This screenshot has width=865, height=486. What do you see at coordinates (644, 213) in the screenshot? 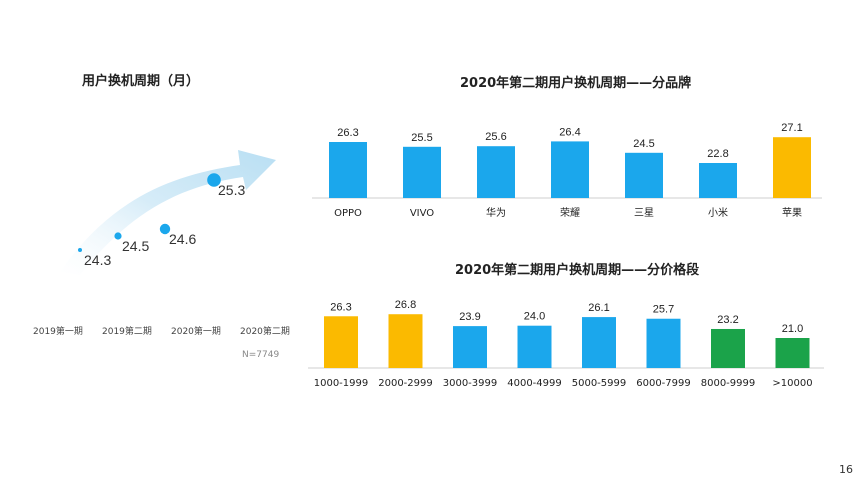
I see `category-label: 三星` at bounding box center [644, 213].